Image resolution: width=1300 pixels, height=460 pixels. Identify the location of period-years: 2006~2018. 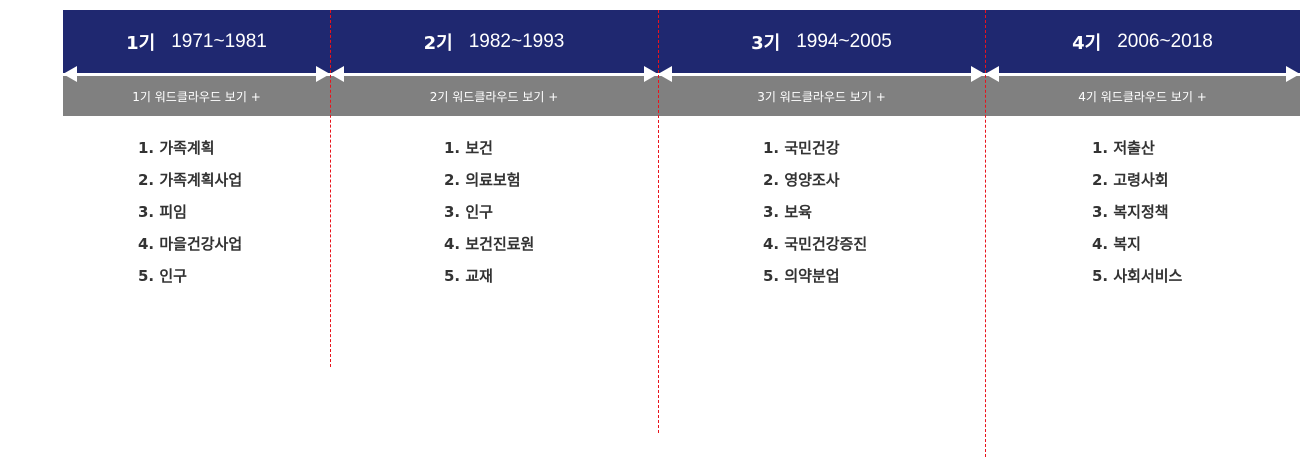
(1165, 41).